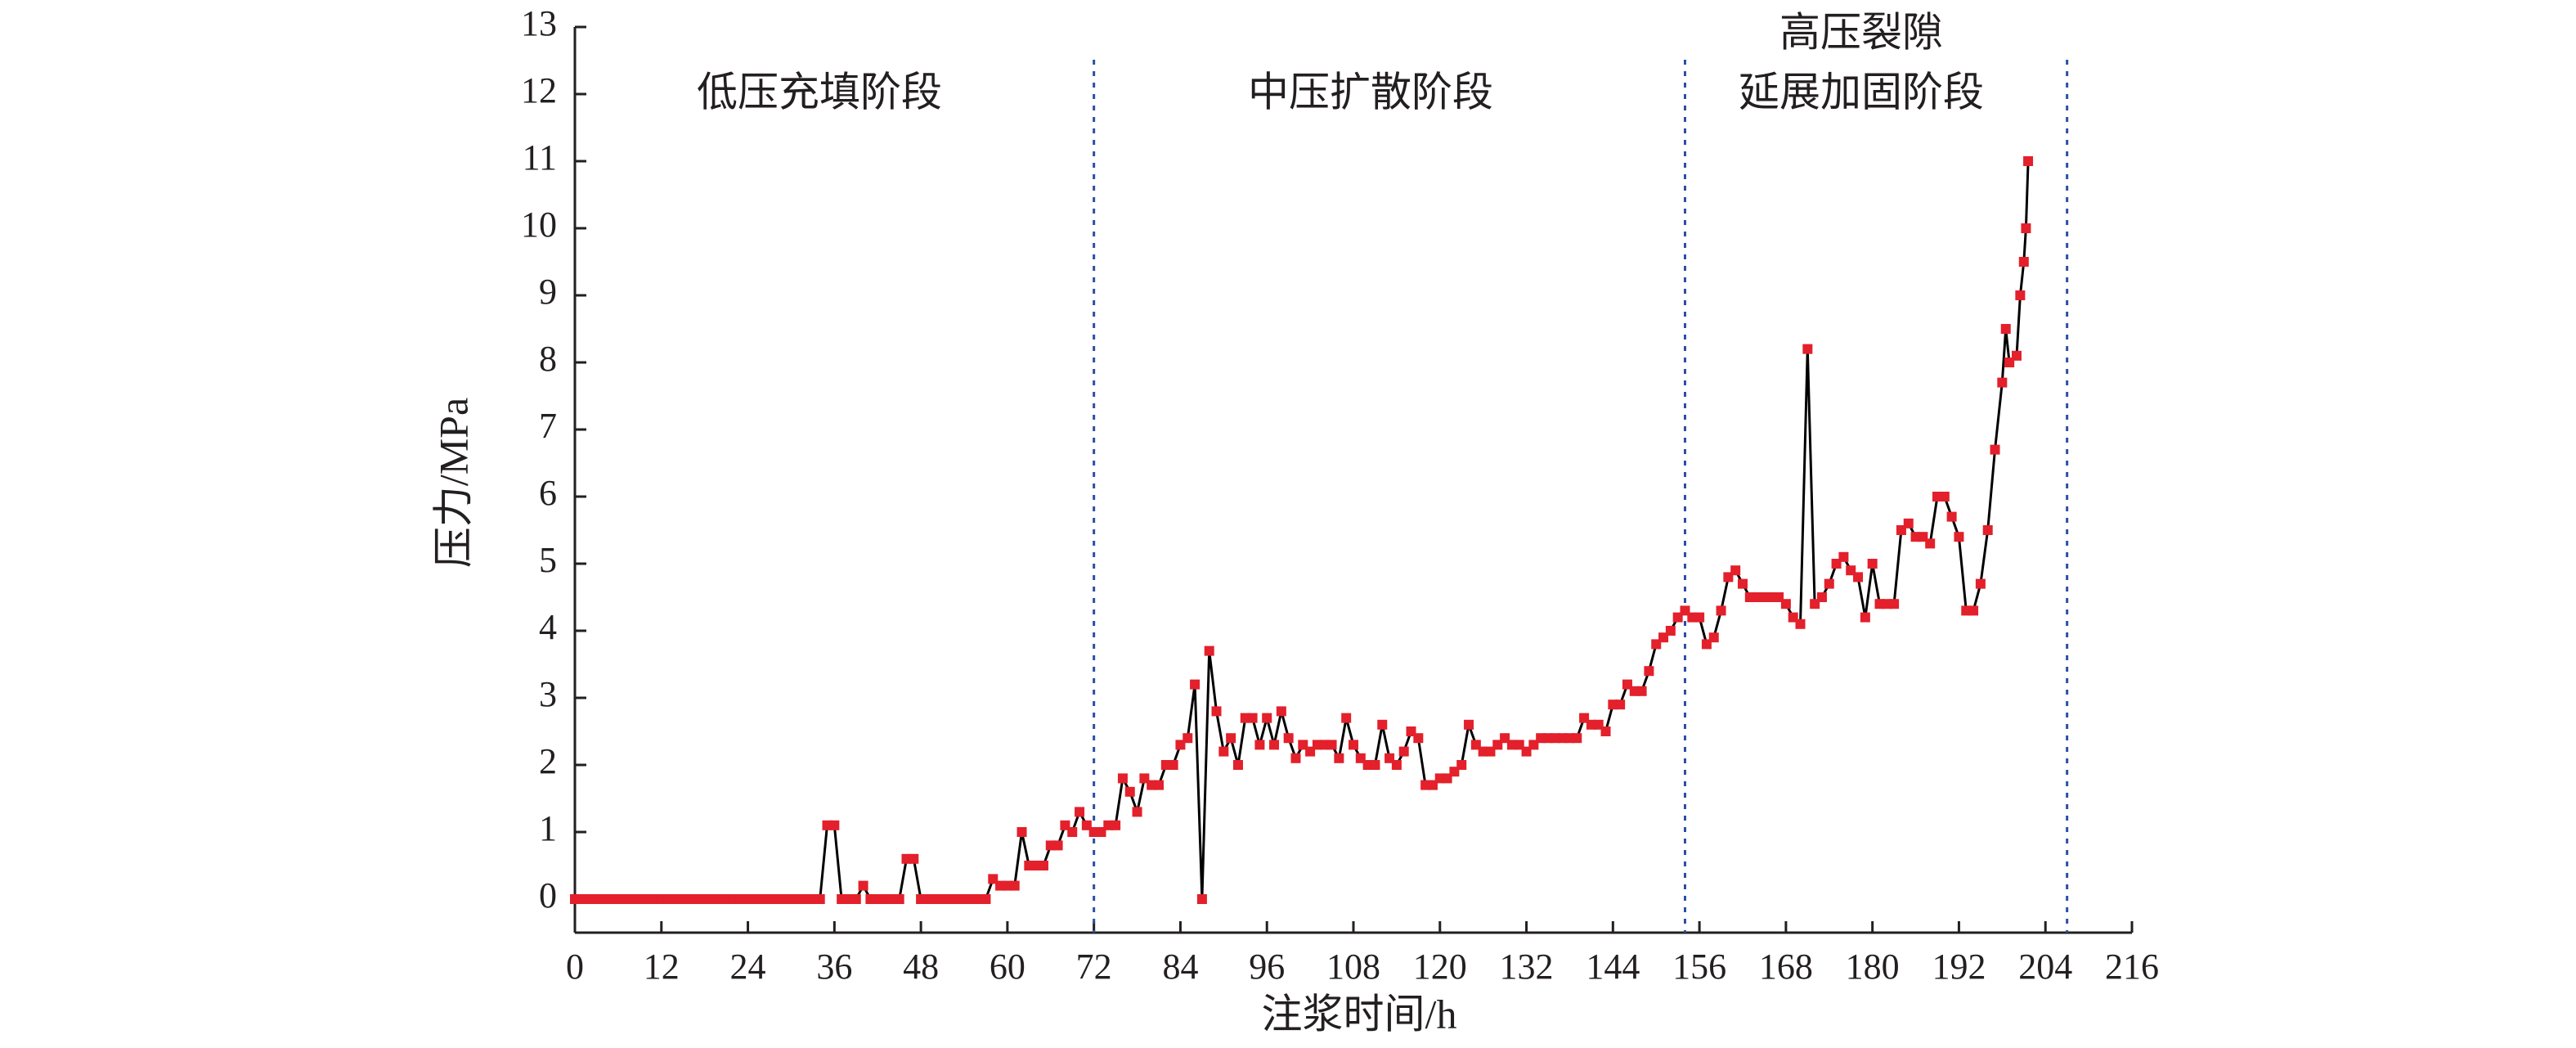 This screenshot has height=1048, width=2576. Describe the element at coordinates (819, 92) in the screenshot. I see `phase-label: 低压充填阶段` at that location.